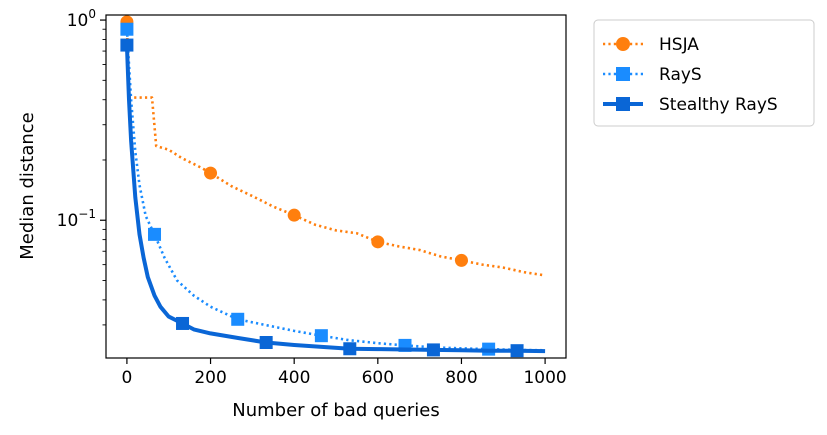 This screenshot has height=435, width=827. I want to click on x-tick-label: 800, so click(461, 378).